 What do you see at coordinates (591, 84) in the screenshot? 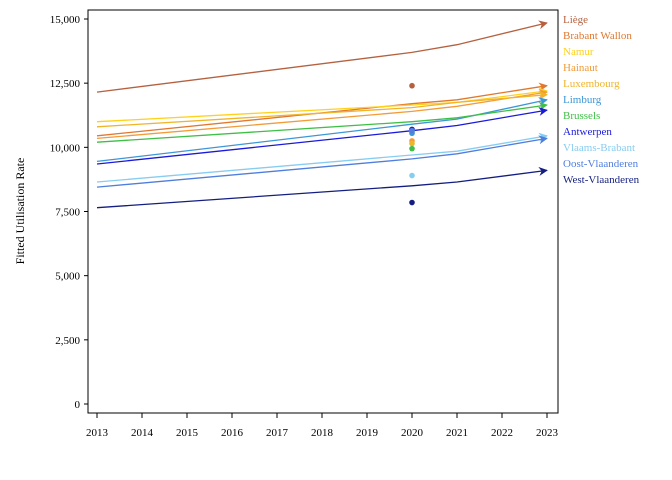
I see `legend-item: Luxembourg` at bounding box center [591, 84].